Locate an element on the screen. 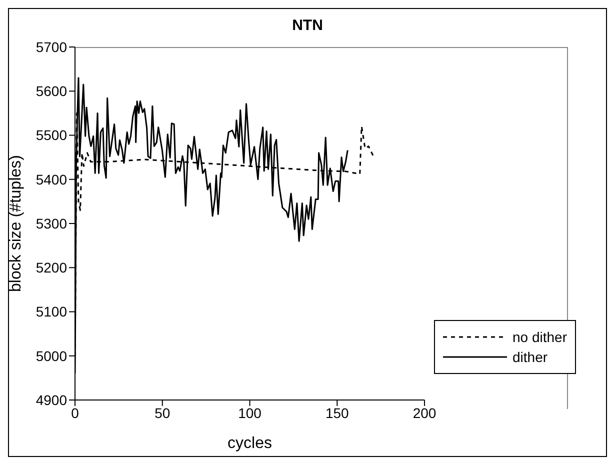 This screenshot has height=463, width=613. y-tick-label: 5400 is located at coordinates (52, 179).